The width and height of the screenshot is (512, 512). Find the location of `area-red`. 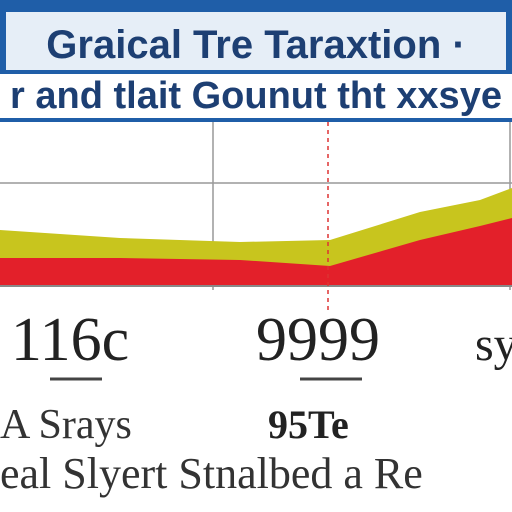

area-red is located at coordinates (256, 251).